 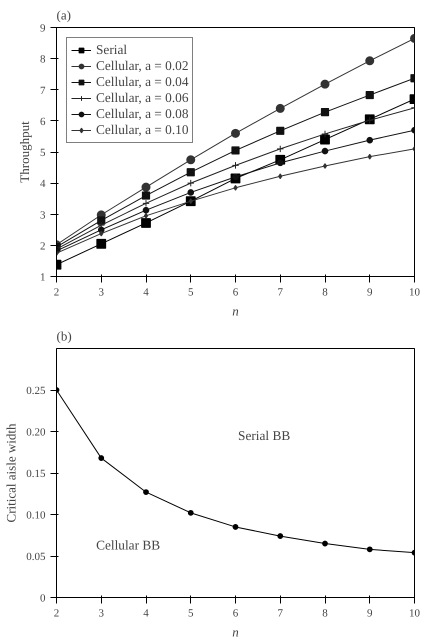 What do you see at coordinates (43, 28) in the screenshot?
I see `y-tick-label: 9` at bounding box center [43, 28].